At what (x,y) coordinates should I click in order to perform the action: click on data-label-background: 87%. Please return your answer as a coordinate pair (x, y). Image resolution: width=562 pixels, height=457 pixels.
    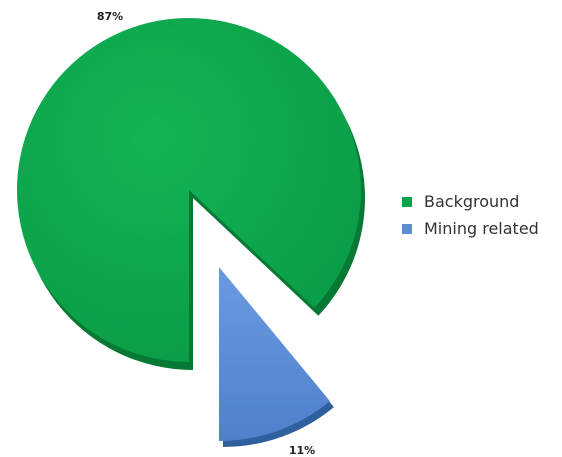
    Looking at the image, I should click on (110, 16).